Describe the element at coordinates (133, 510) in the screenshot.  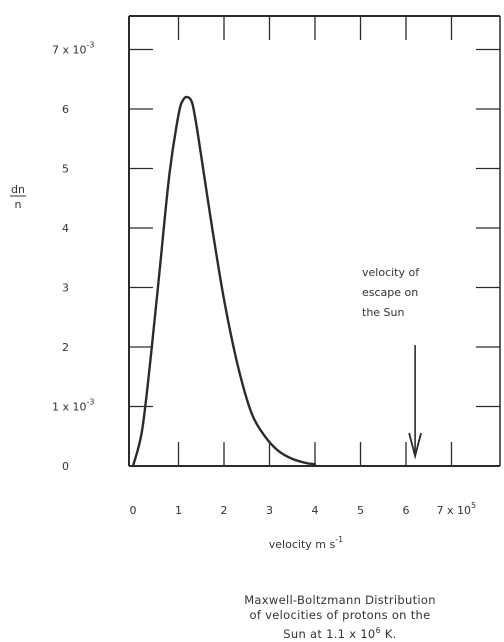
I see `x-tick-label: 0` at that location.